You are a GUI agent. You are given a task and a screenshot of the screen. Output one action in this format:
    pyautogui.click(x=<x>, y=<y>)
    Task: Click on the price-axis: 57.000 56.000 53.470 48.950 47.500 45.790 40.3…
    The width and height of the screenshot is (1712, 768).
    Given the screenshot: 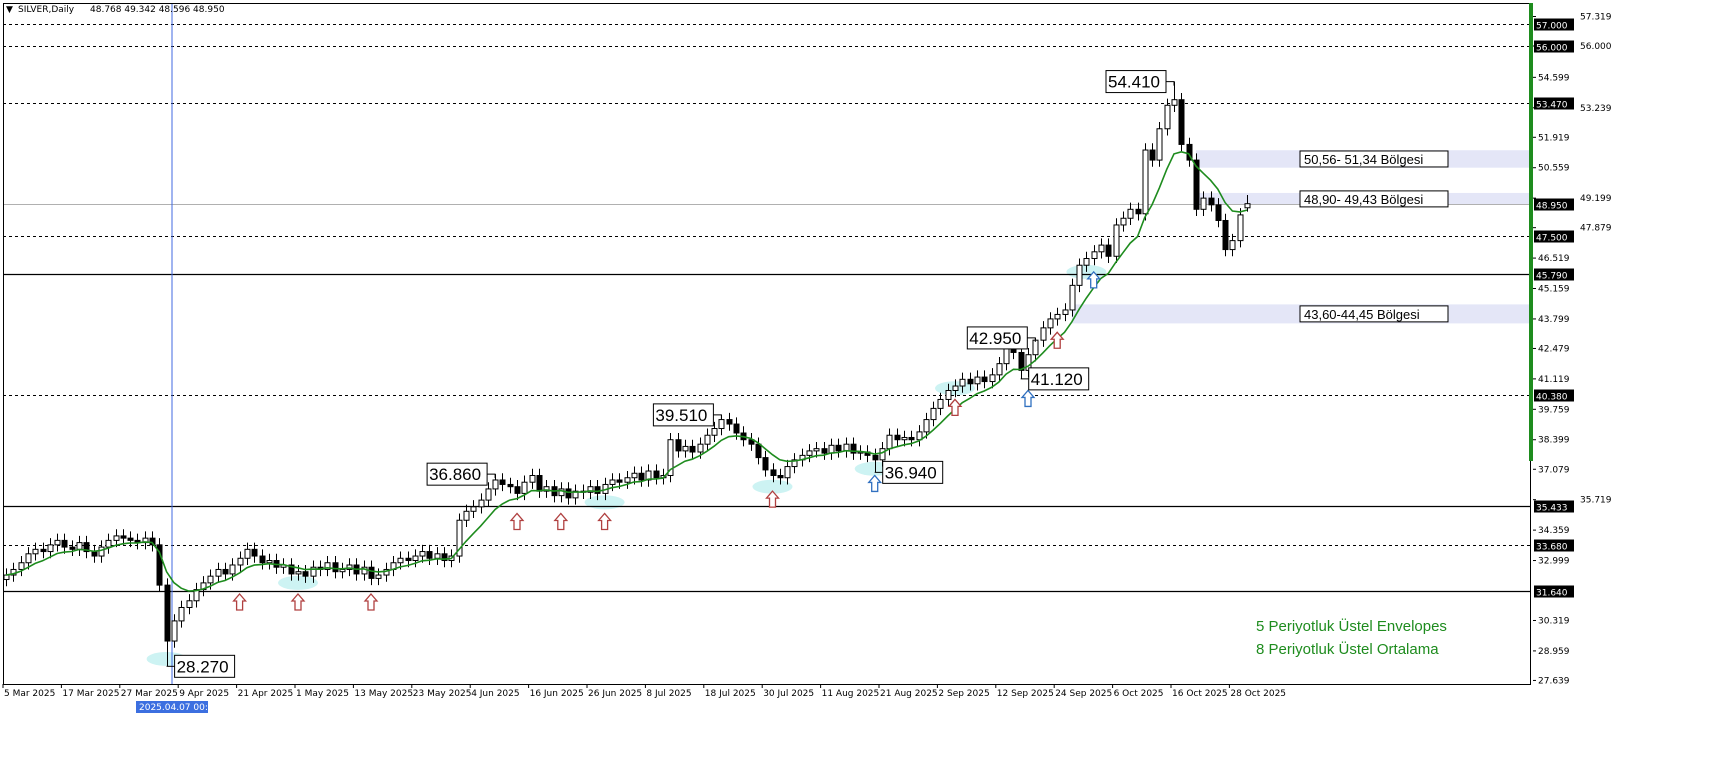 What is the action you would take?
    pyautogui.click(x=1572, y=349)
    